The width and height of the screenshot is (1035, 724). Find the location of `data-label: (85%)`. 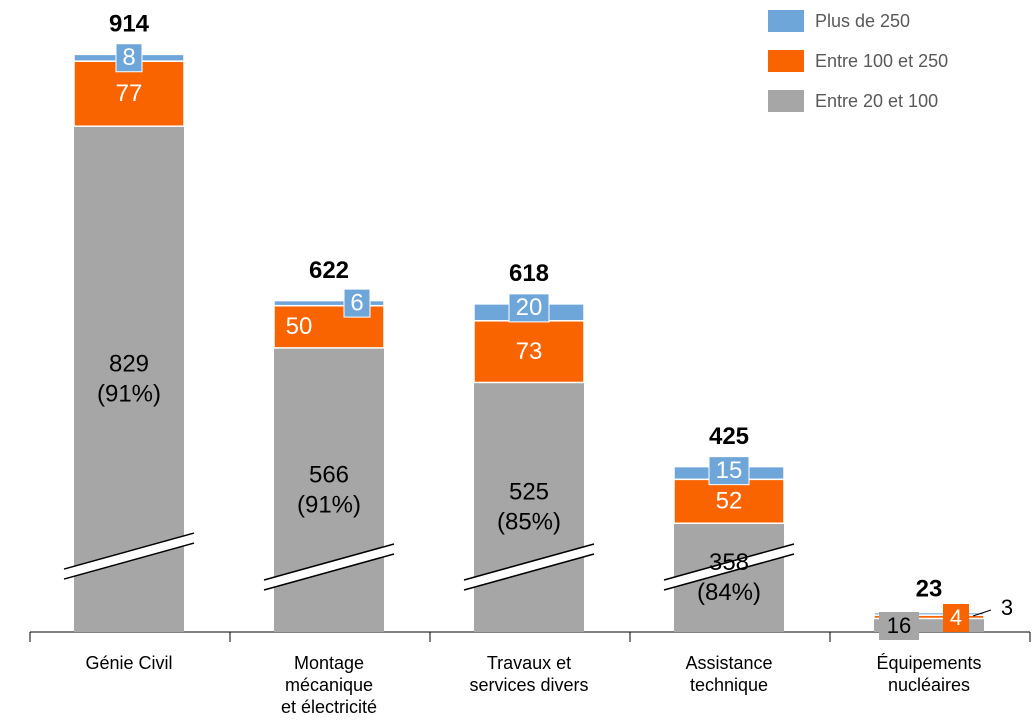

data-label: (85%) is located at coordinates (529, 522).